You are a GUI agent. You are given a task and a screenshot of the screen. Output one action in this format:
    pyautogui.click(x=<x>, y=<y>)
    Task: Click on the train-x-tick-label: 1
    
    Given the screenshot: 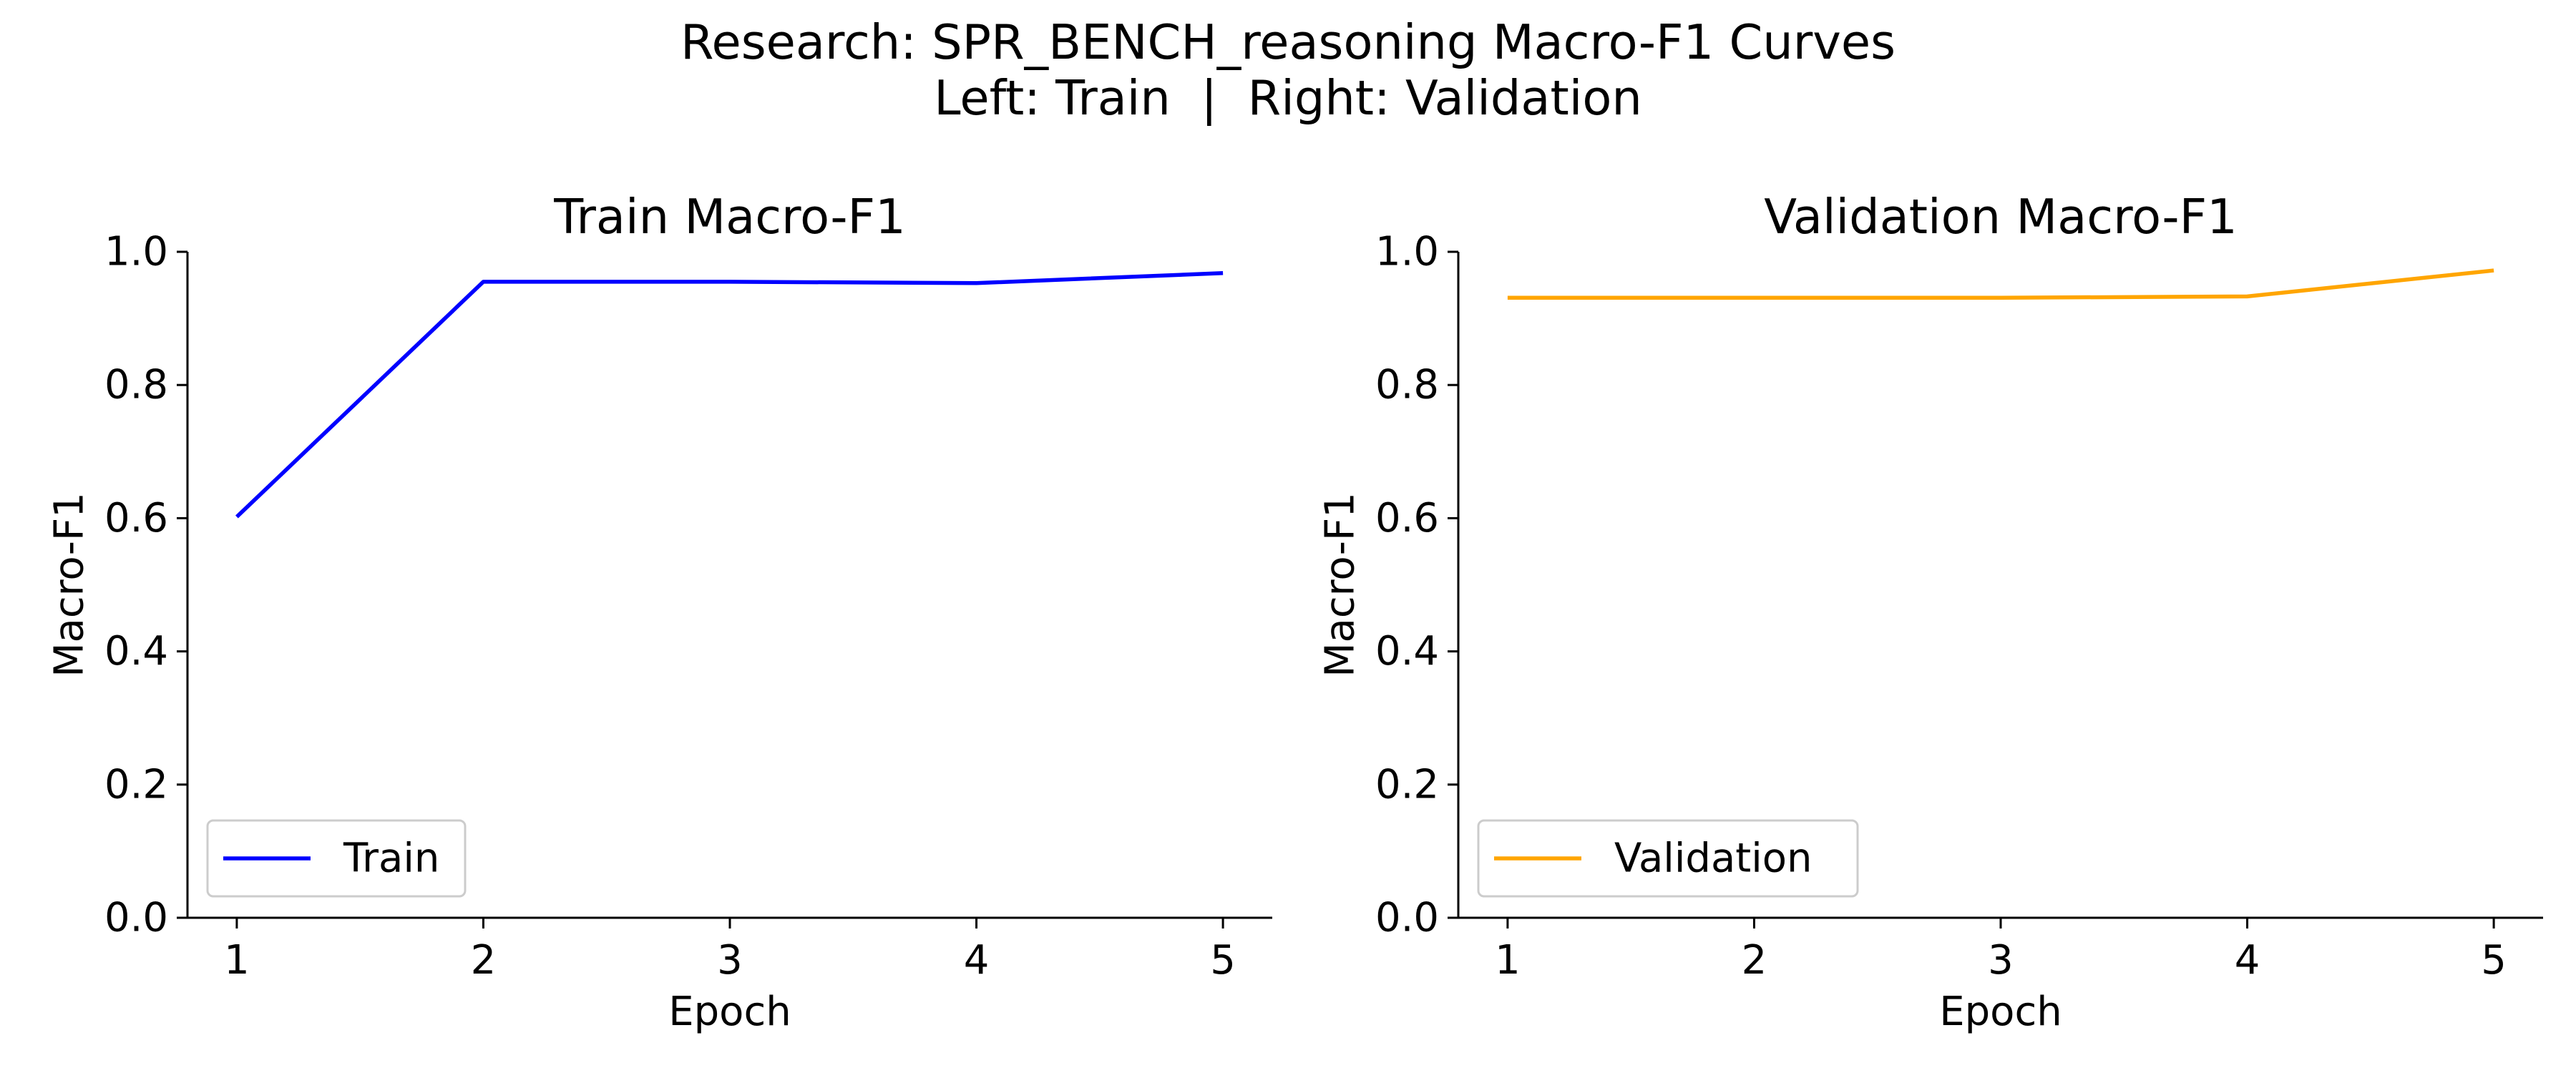 What is the action you would take?
    pyautogui.click(x=237, y=960)
    